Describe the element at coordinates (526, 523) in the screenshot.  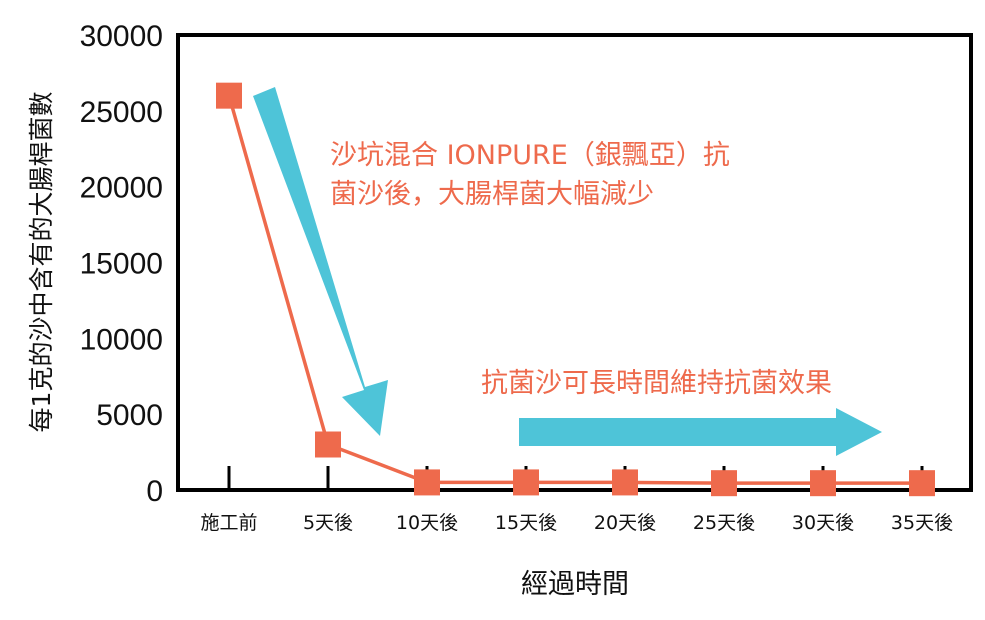
I see `x-tick-label: 15天後` at that location.